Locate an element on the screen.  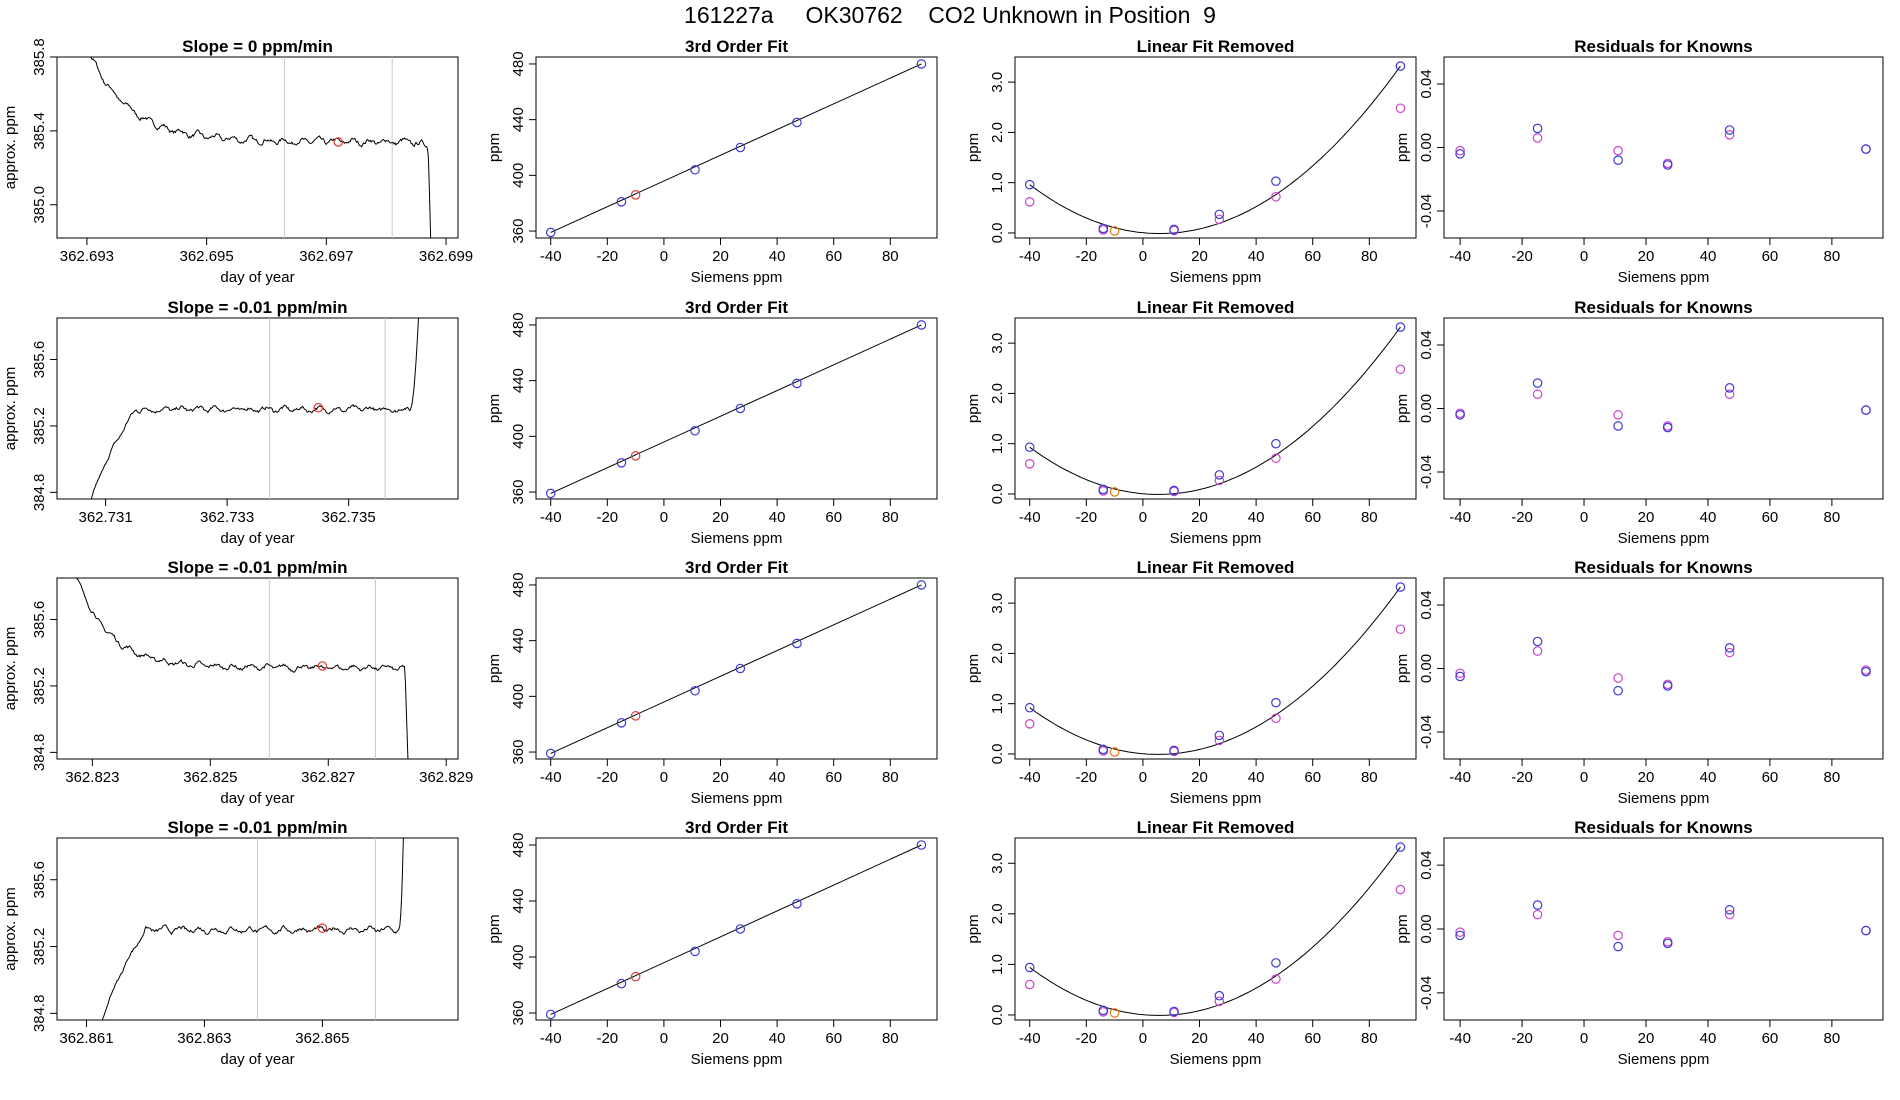
y-tick-label: 385.2 is located at coordinates (39, 426).